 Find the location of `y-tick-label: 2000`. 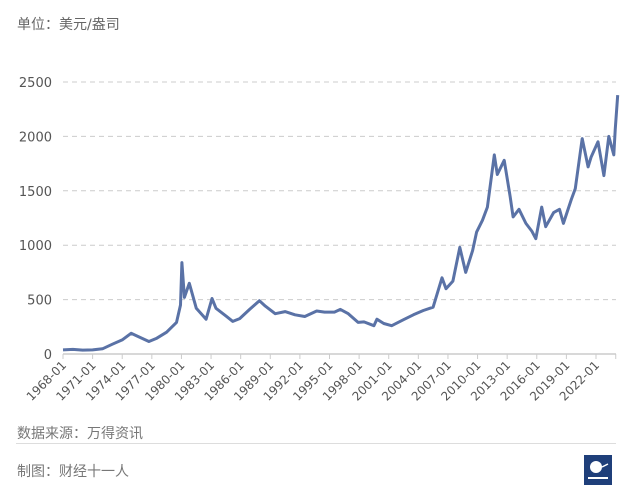

y-tick-label: 2000 is located at coordinates (35, 137).